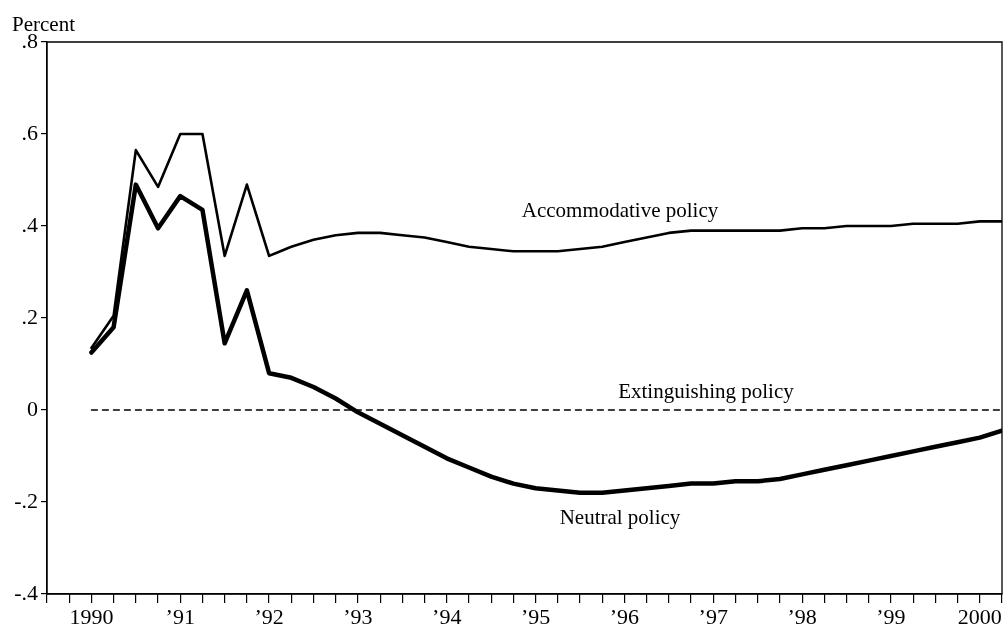  Describe the element at coordinates (26, 592) in the screenshot. I see `y-tick-label: -.4` at that location.